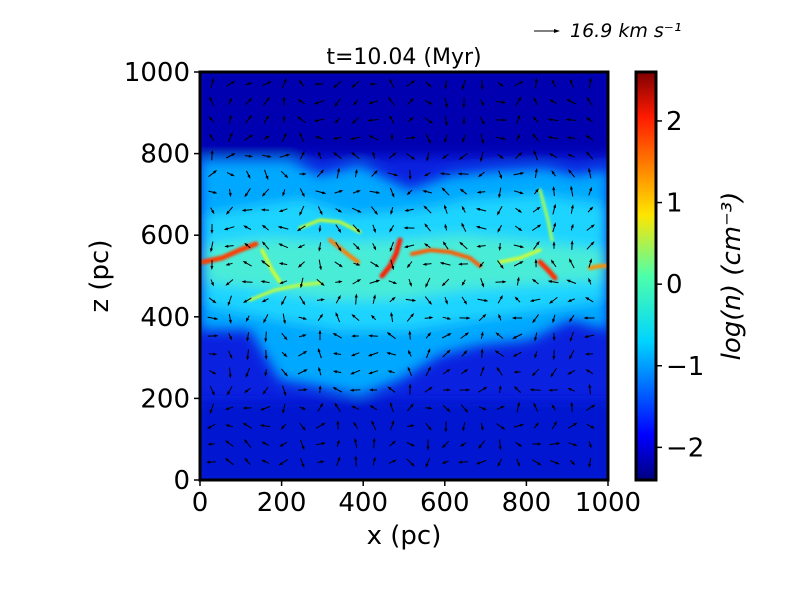 The width and height of the screenshot is (800, 600). Describe the element at coordinates (404, 440) in the screenshot. I see `lower-void` at that location.